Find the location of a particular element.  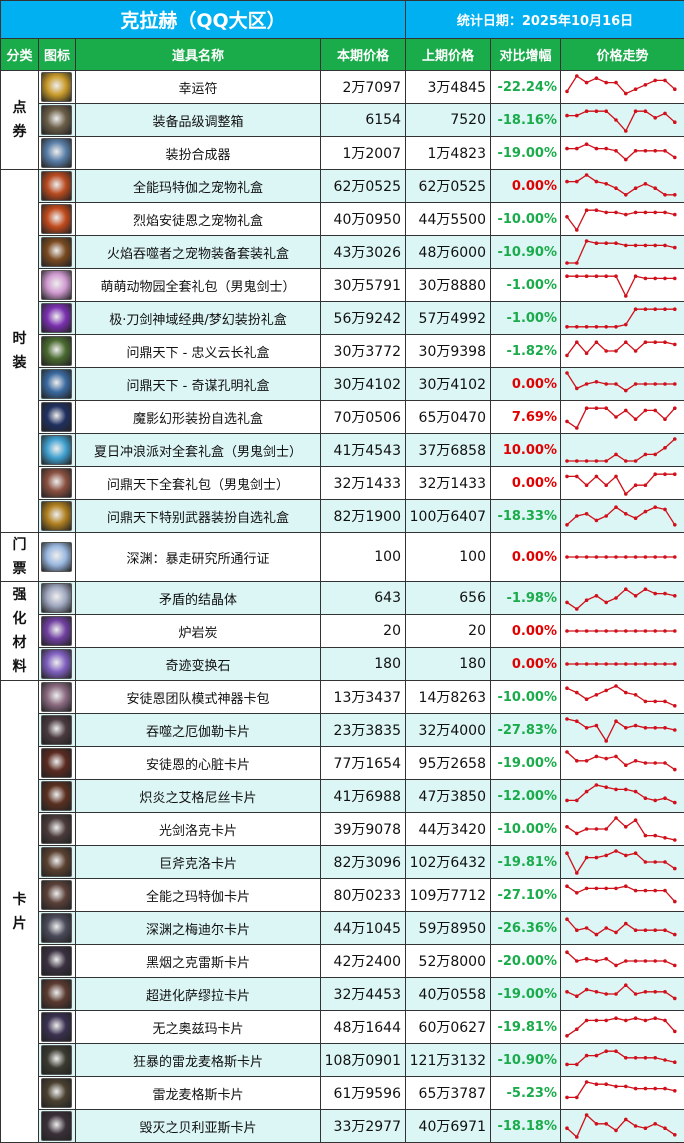

header-trend: 价格走势 is located at coordinates (622, 55).